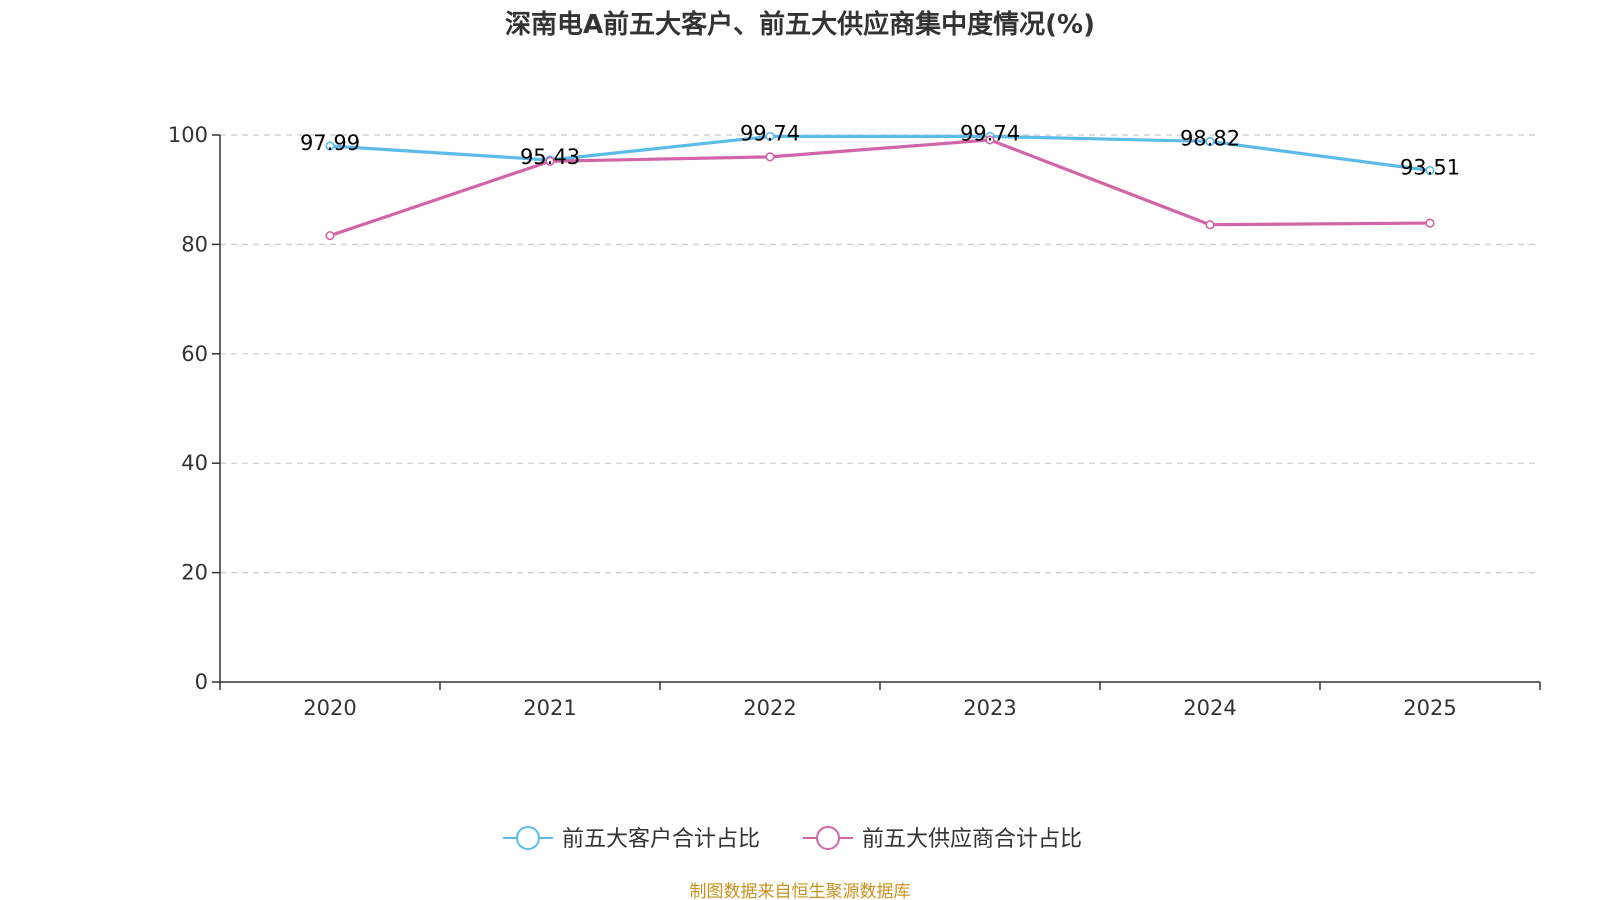 The width and height of the screenshot is (1600, 900). I want to click on series-1-point-2020, so click(330, 236).